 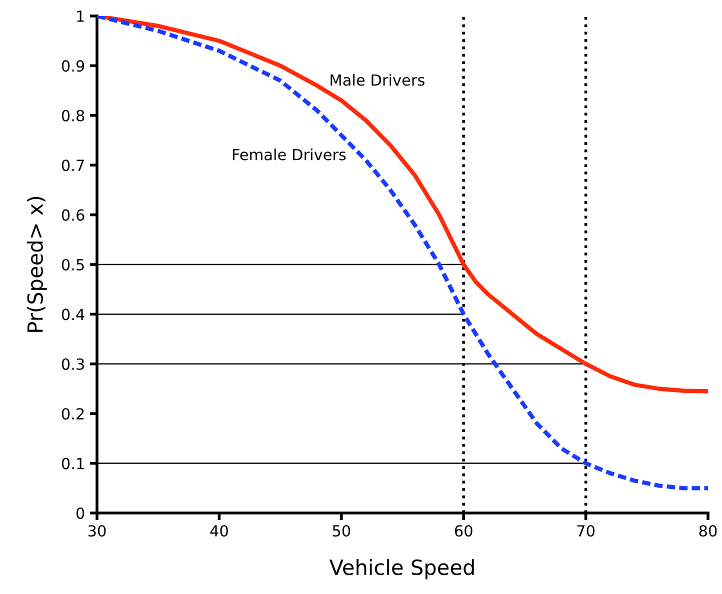 I want to click on y-tick-label: 0.3, so click(x=73, y=364).